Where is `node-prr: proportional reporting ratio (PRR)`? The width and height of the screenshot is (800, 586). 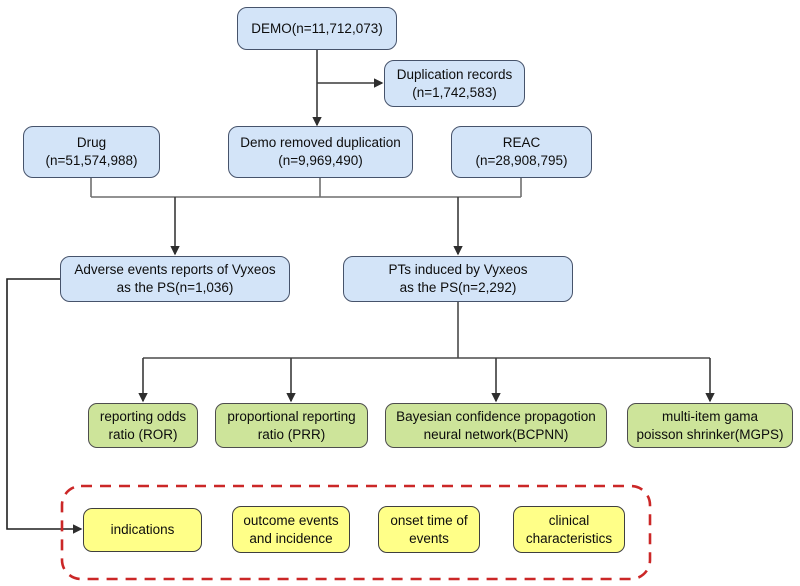
node-prr: proportional reporting ratio (PRR) is located at coordinates (291, 425).